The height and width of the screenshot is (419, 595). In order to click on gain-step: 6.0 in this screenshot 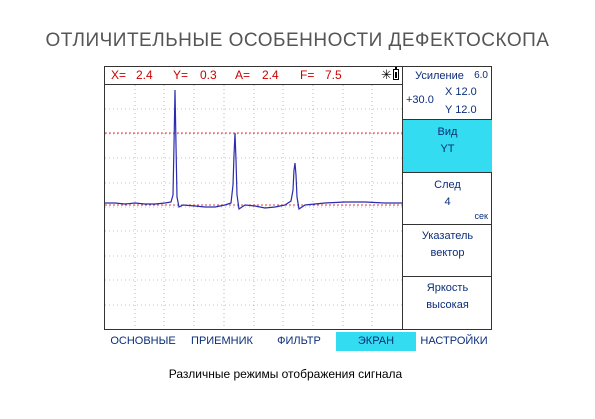, I will do `click(481, 75)`.